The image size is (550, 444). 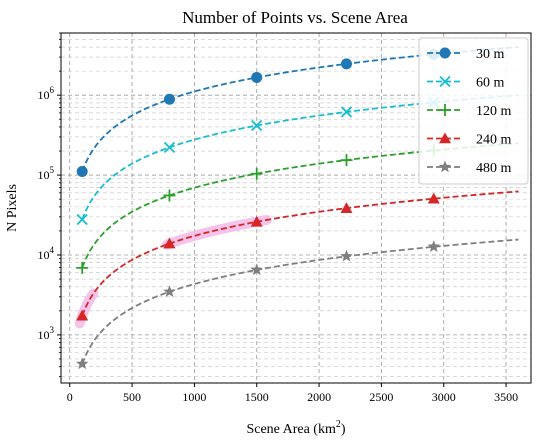 I want to click on y-tick-label: 10⁶, so click(x=46, y=93).